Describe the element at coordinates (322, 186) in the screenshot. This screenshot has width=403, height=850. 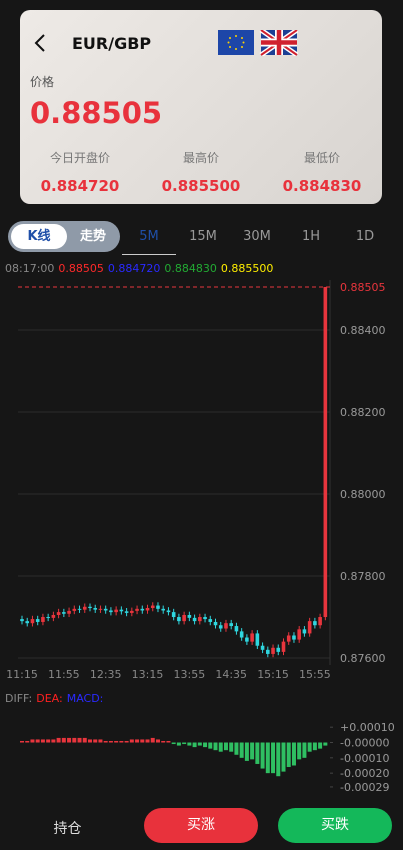
I see `stat-value: 0.884830` at that location.